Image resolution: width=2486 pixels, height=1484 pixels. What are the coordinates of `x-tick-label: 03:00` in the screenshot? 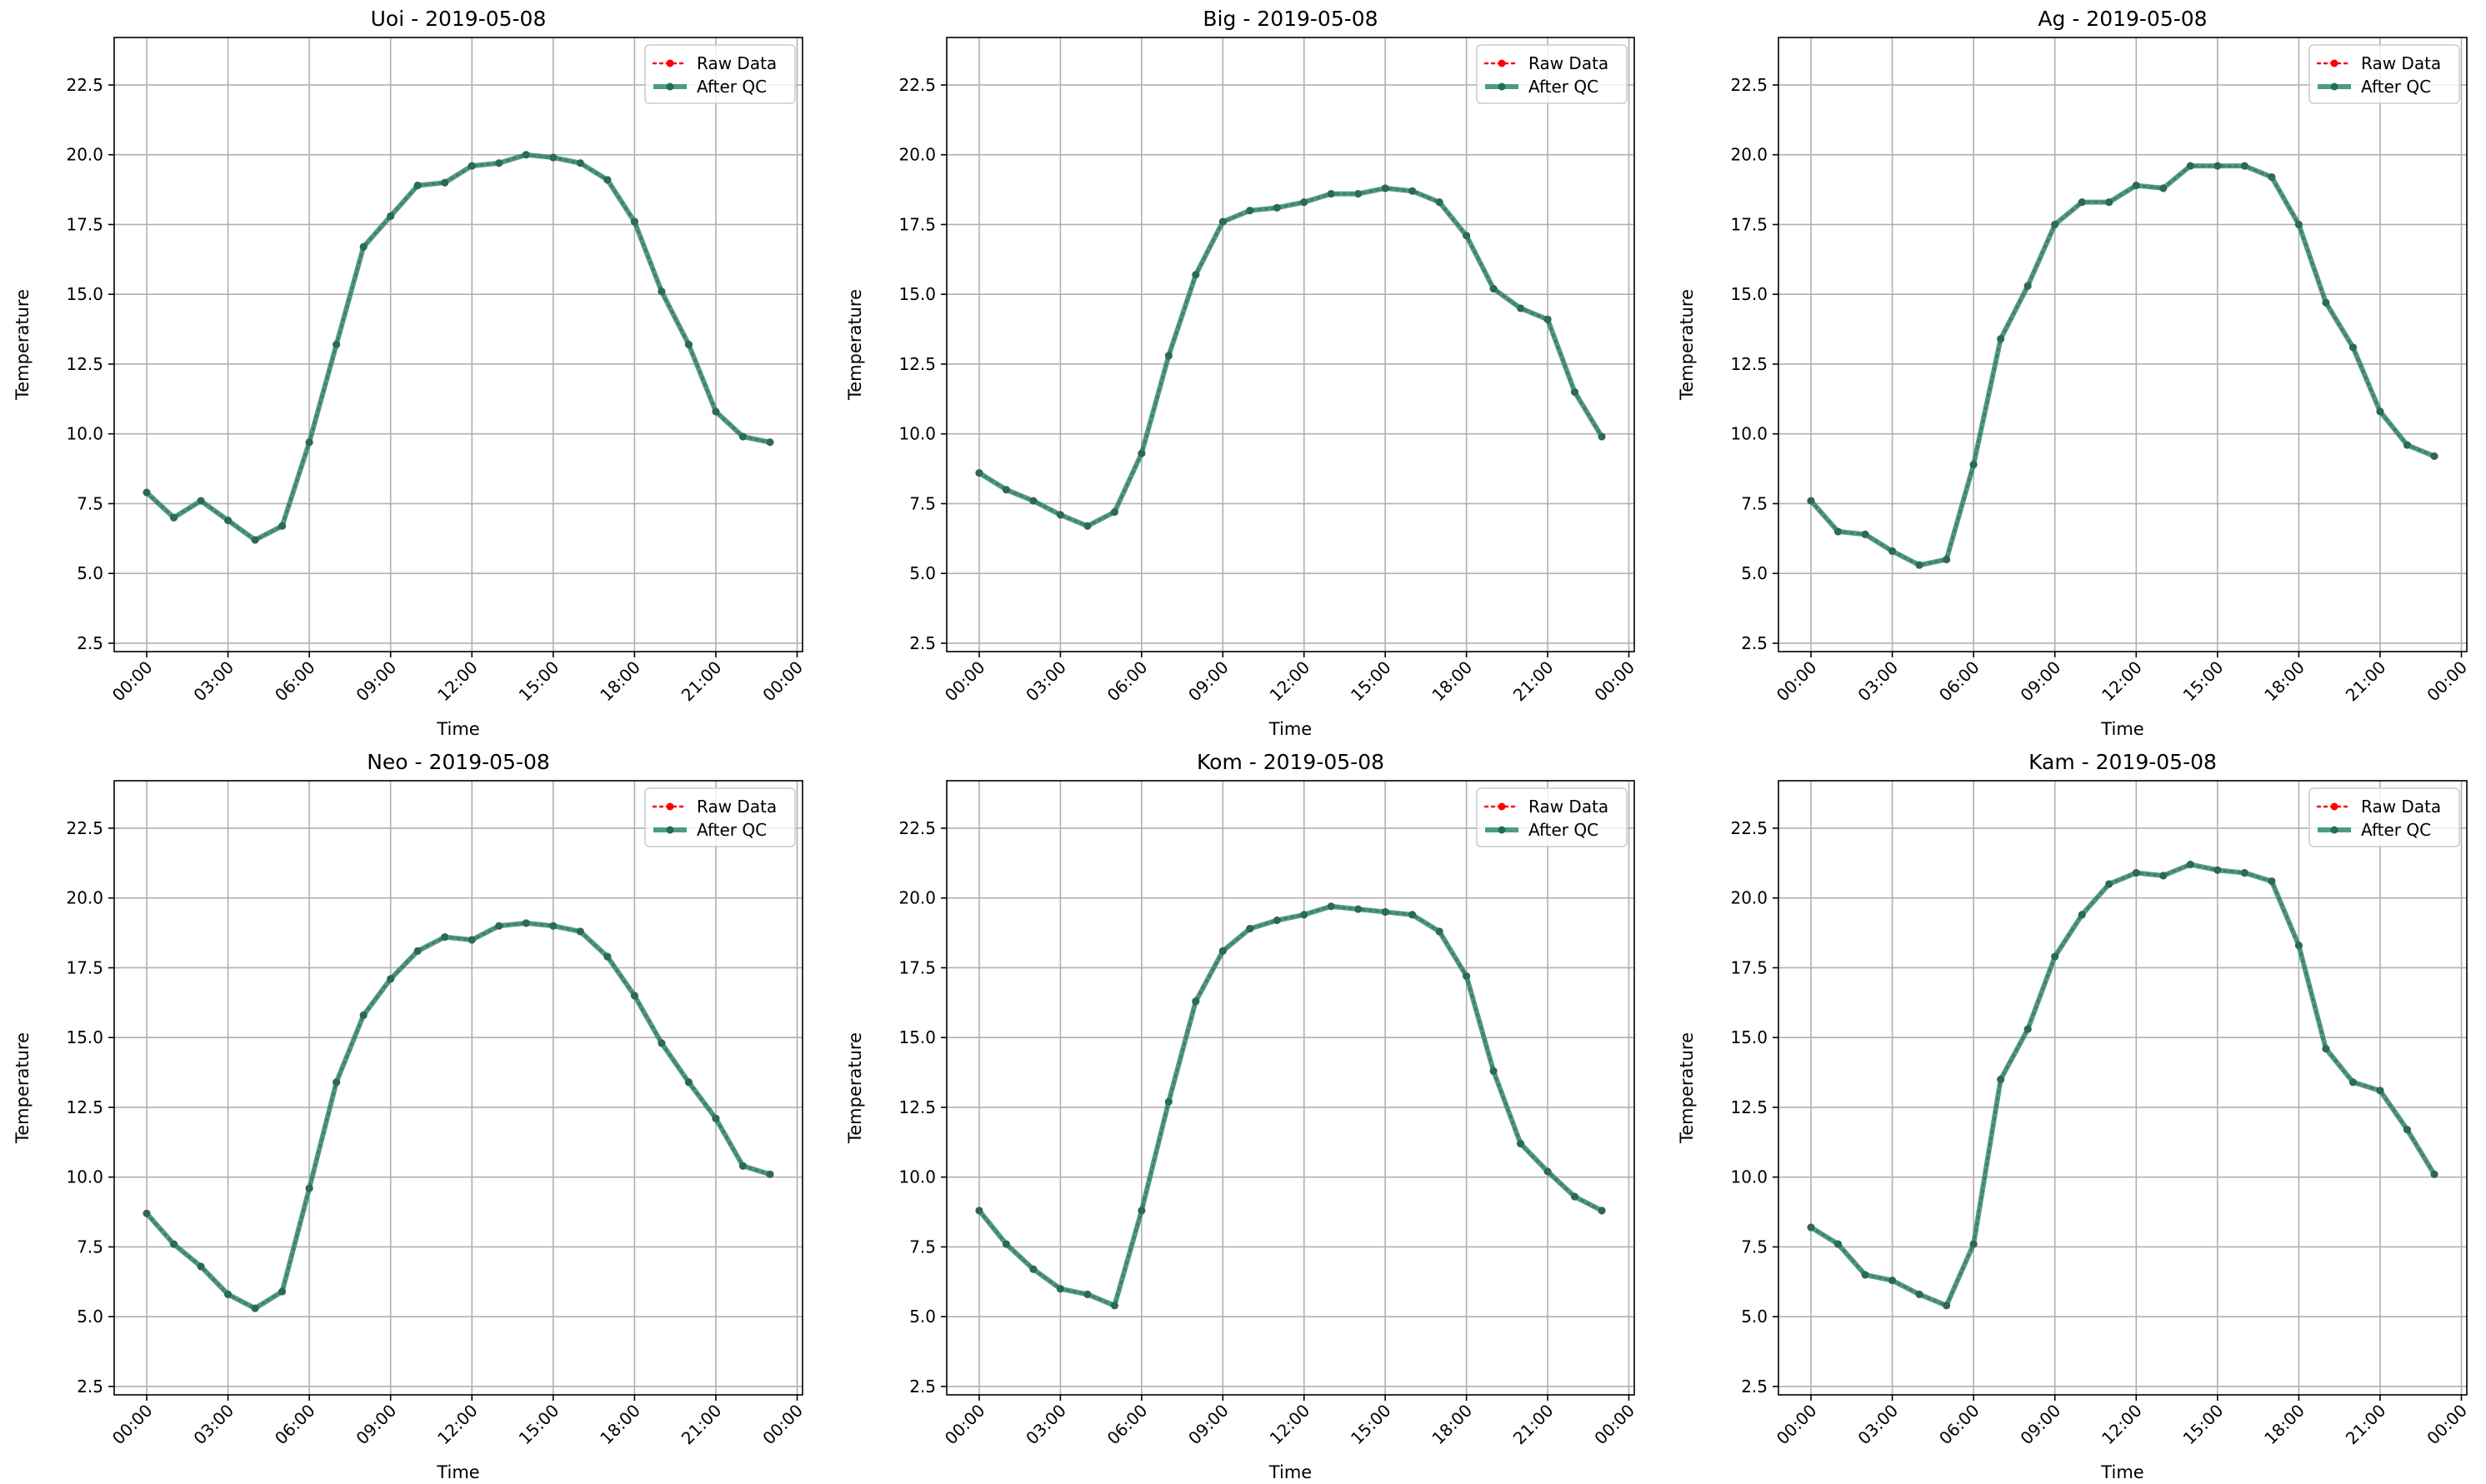 It's located at (1877, 681).